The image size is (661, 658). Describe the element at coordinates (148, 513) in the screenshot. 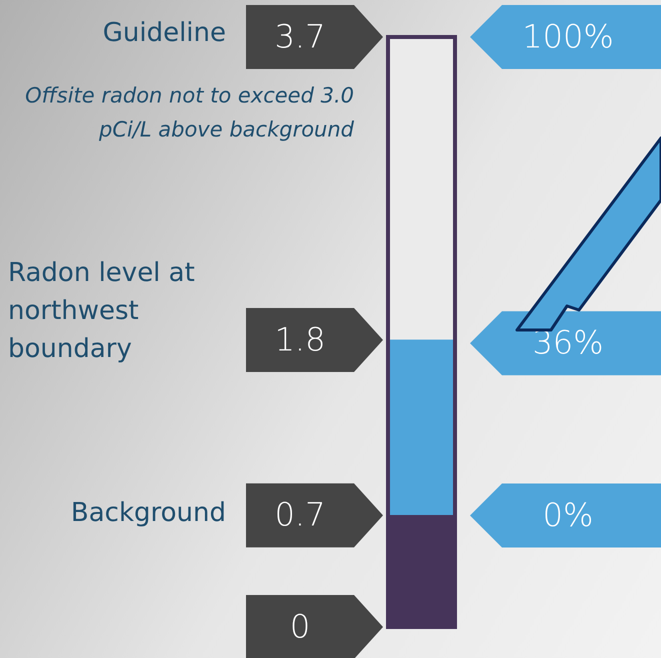

I see `text: Background` at that location.